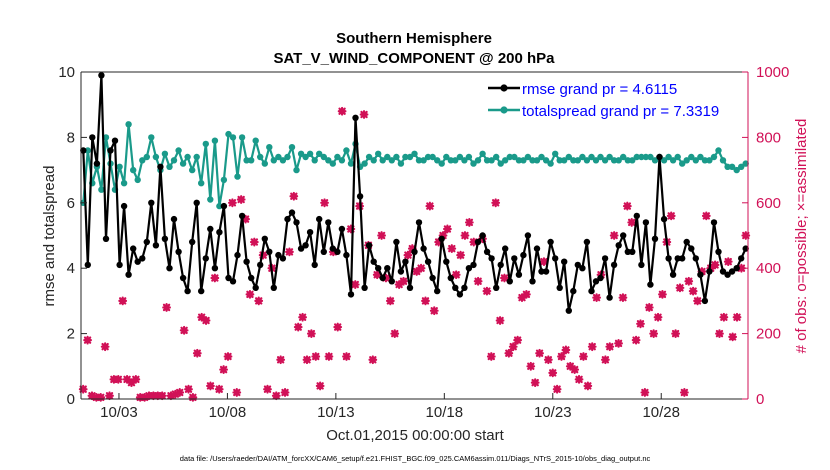 This screenshot has height=470, width=830. What do you see at coordinates (414, 58) in the screenshot?
I see `chart-subtitle: SAT_V_WIND_COMPONENT @ 200 hPa` at bounding box center [414, 58].